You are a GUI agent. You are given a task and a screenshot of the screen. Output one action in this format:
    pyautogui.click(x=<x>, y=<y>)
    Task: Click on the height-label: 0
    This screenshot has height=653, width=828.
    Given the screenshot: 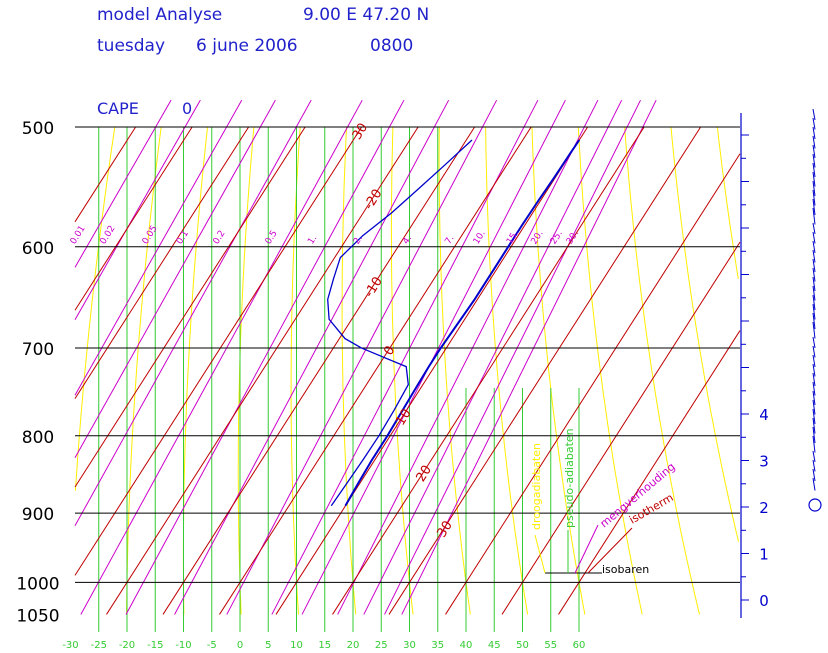 What is the action you would take?
    pyautogui.click(x=764, y=601)
    